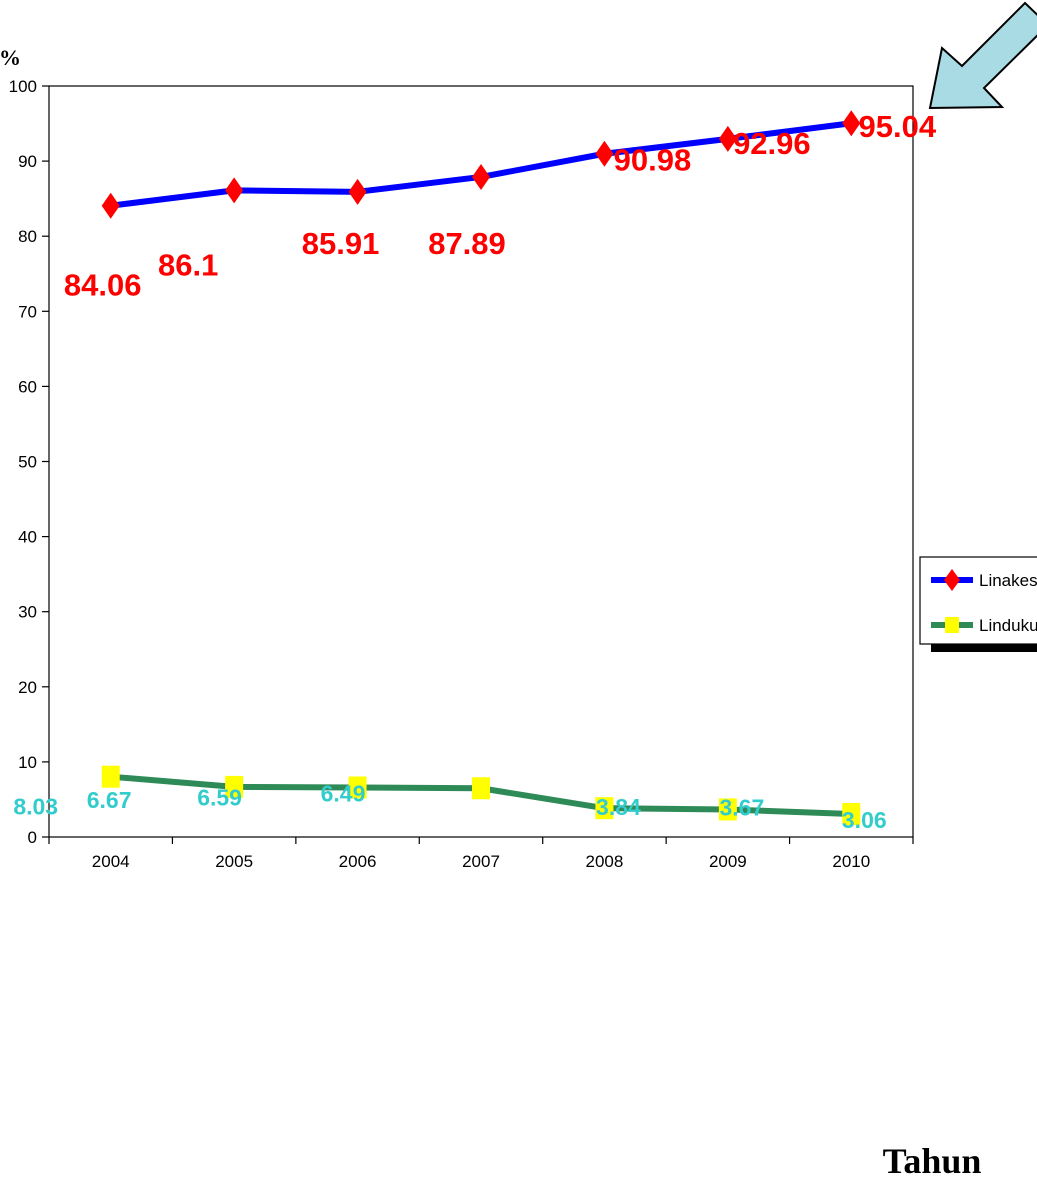 The height and width of the screenshot is (1195, 1037). I want to click on data-label: 3.84, so click(618, 807).